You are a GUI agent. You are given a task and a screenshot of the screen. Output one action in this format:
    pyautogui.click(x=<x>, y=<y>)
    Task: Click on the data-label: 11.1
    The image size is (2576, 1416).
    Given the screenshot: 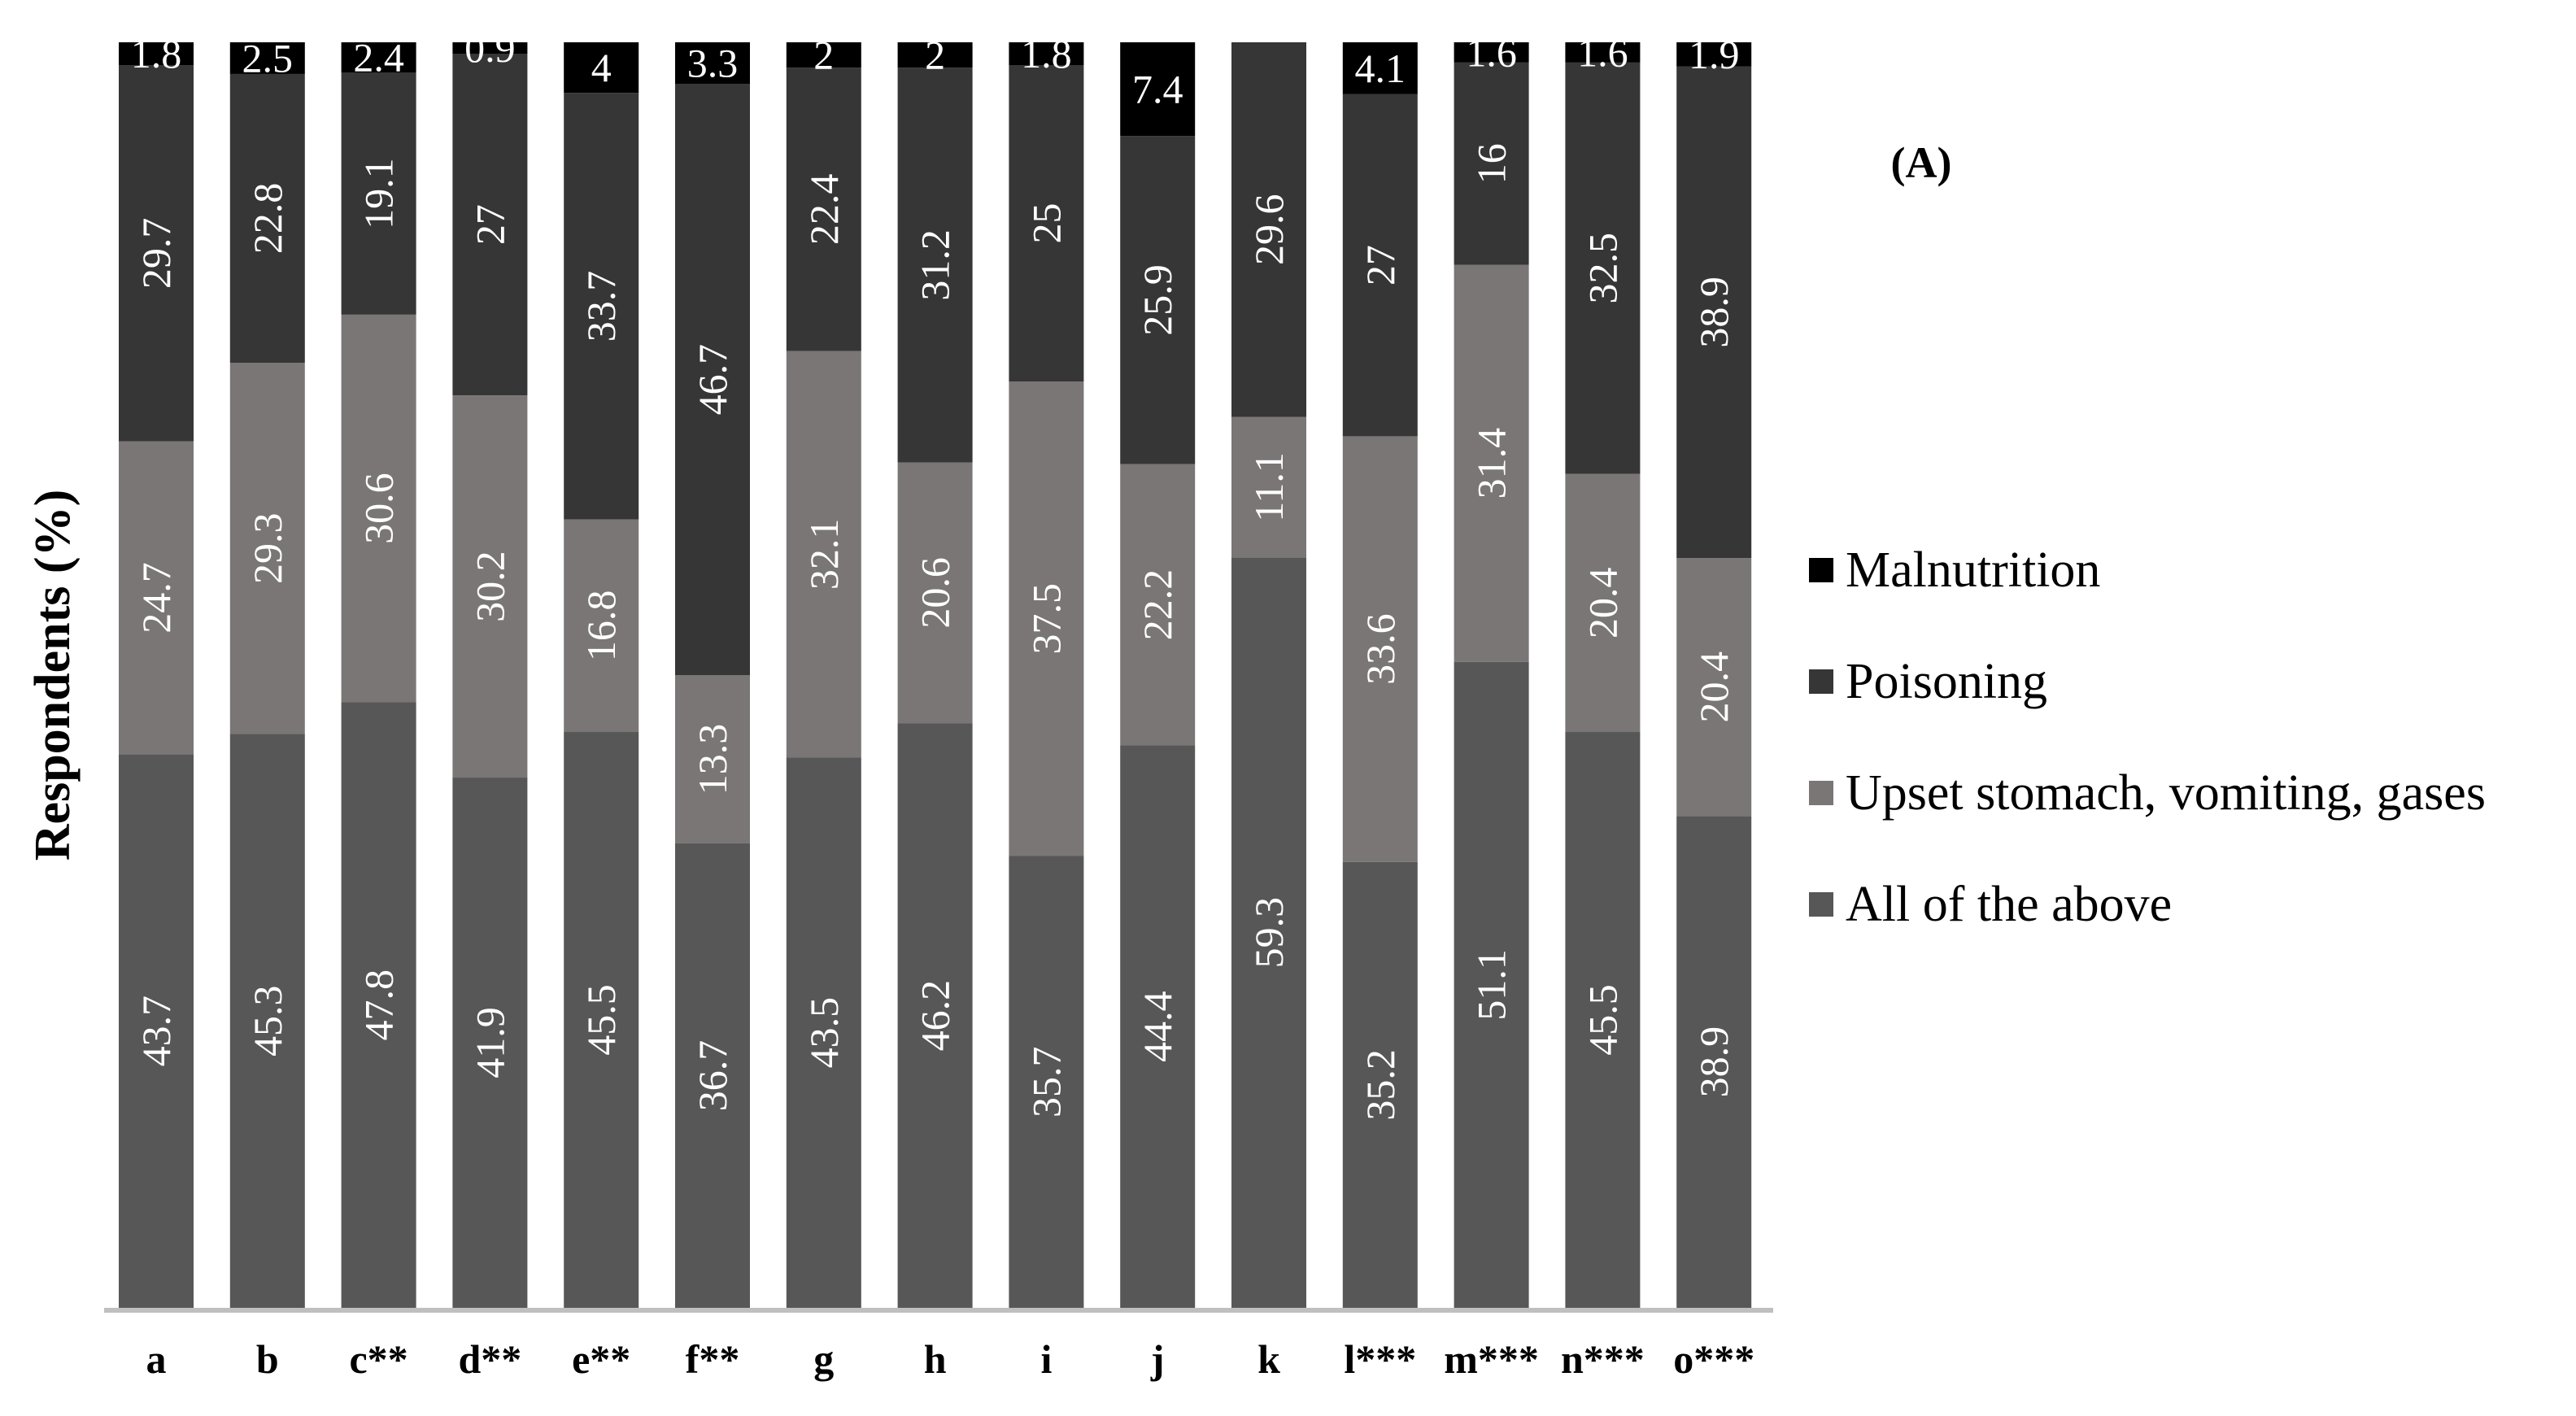 What is the action you would take?
    pyautogui.click(x=1269, y=487)
    